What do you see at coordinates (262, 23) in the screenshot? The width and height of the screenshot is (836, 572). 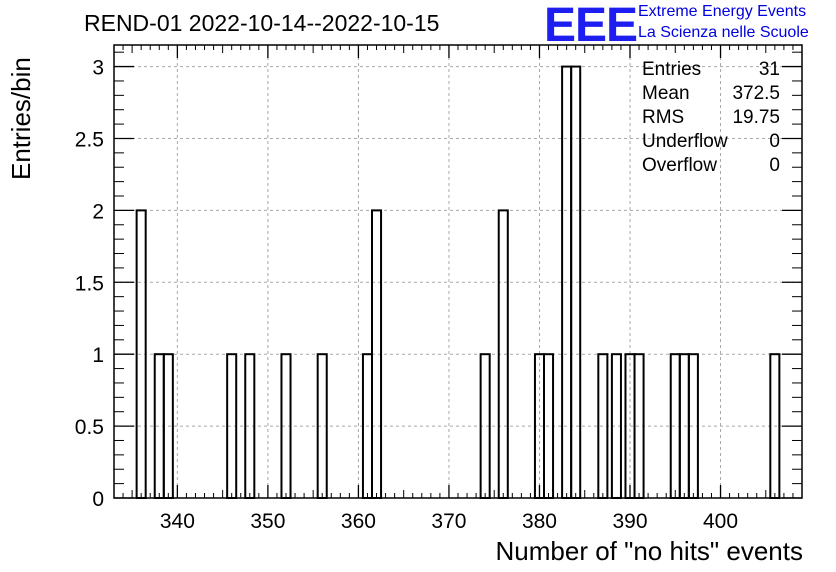 I see `chart-title: REND-01 2022-10-14--2022-10-15` at bounding box center [262, 23].